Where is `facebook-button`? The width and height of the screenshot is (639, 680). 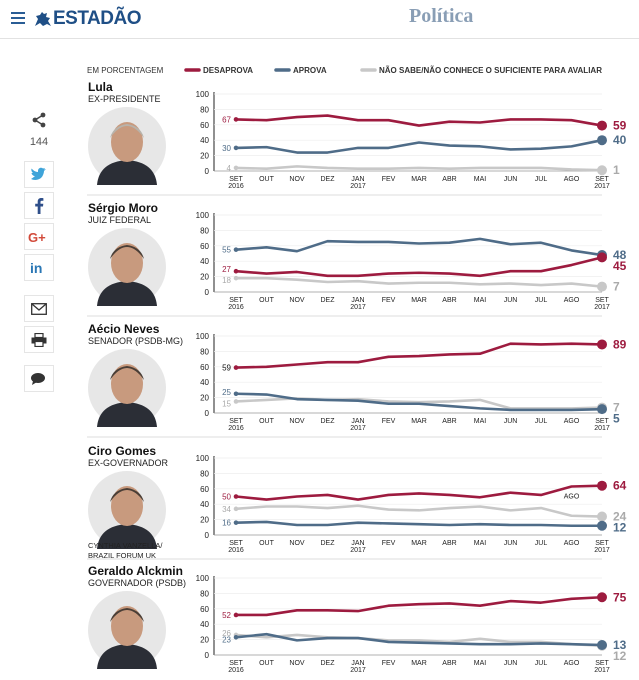
facebook-button is located at coordinates (39, 205).